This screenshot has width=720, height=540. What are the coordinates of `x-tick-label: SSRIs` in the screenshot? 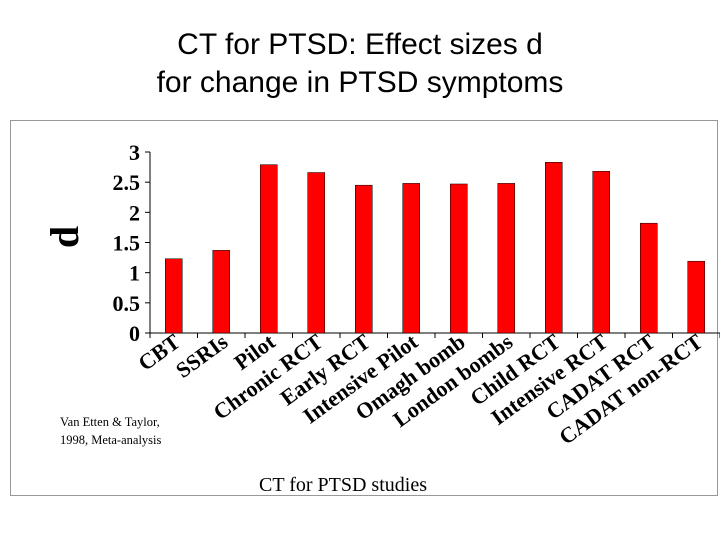 It's located at (202, 356).